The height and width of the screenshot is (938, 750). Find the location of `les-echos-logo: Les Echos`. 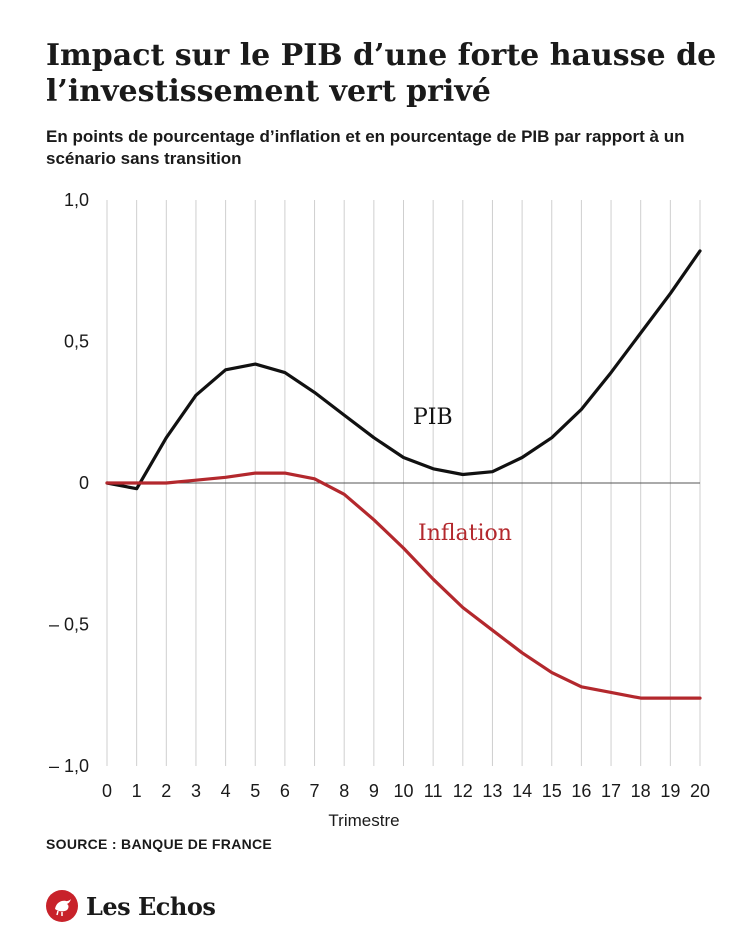

les-echos-logo: Les Echos is located at coordinates (131, 906).